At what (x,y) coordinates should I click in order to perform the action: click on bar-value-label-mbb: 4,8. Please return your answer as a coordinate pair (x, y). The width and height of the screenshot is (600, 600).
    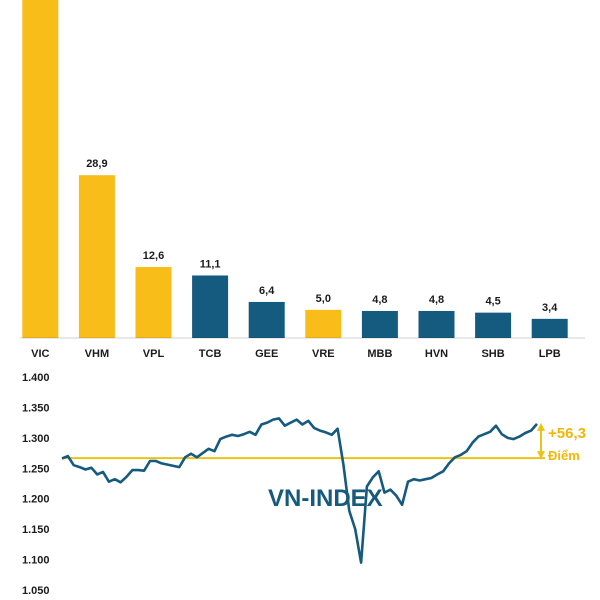
    Looking at the image, I should click on (379, 300).